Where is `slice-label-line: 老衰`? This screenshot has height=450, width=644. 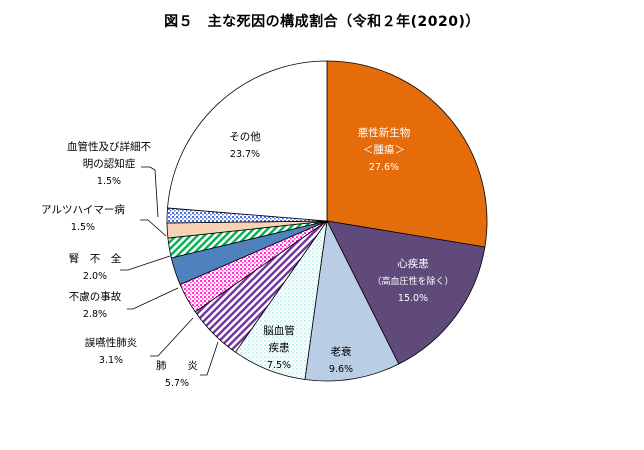 slice-label-line: 老衰 is located at coordinates (341, 351).